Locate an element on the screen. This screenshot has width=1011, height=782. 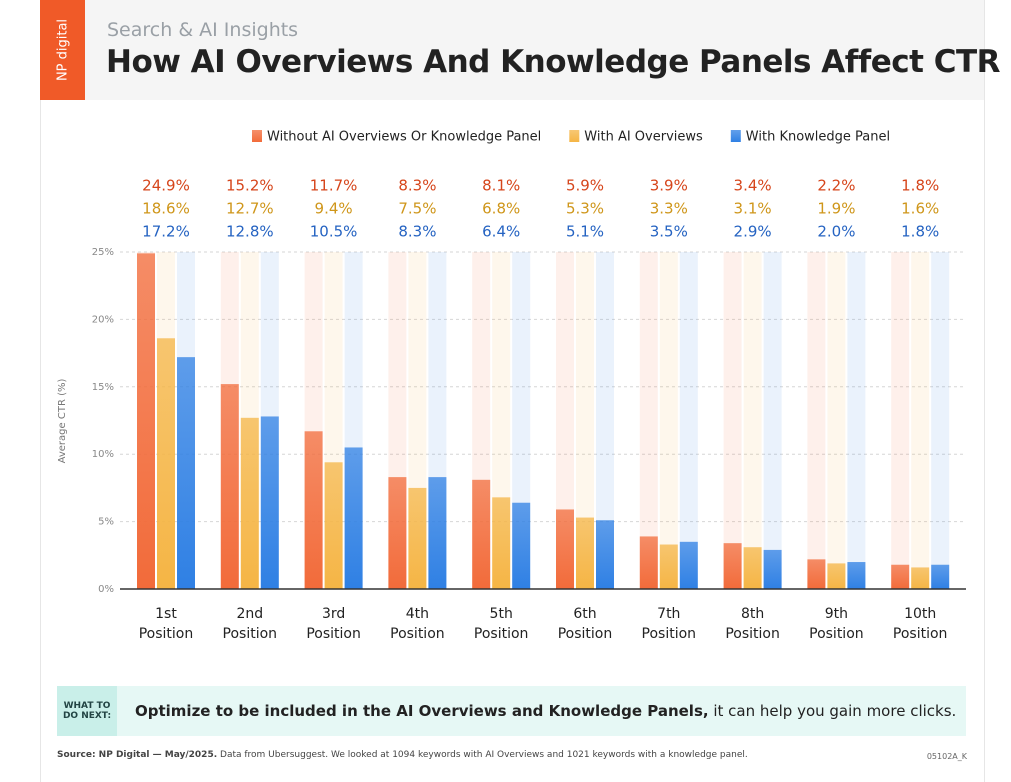
subtitle: Search & AI Insights is located at coordinates (203, 30).